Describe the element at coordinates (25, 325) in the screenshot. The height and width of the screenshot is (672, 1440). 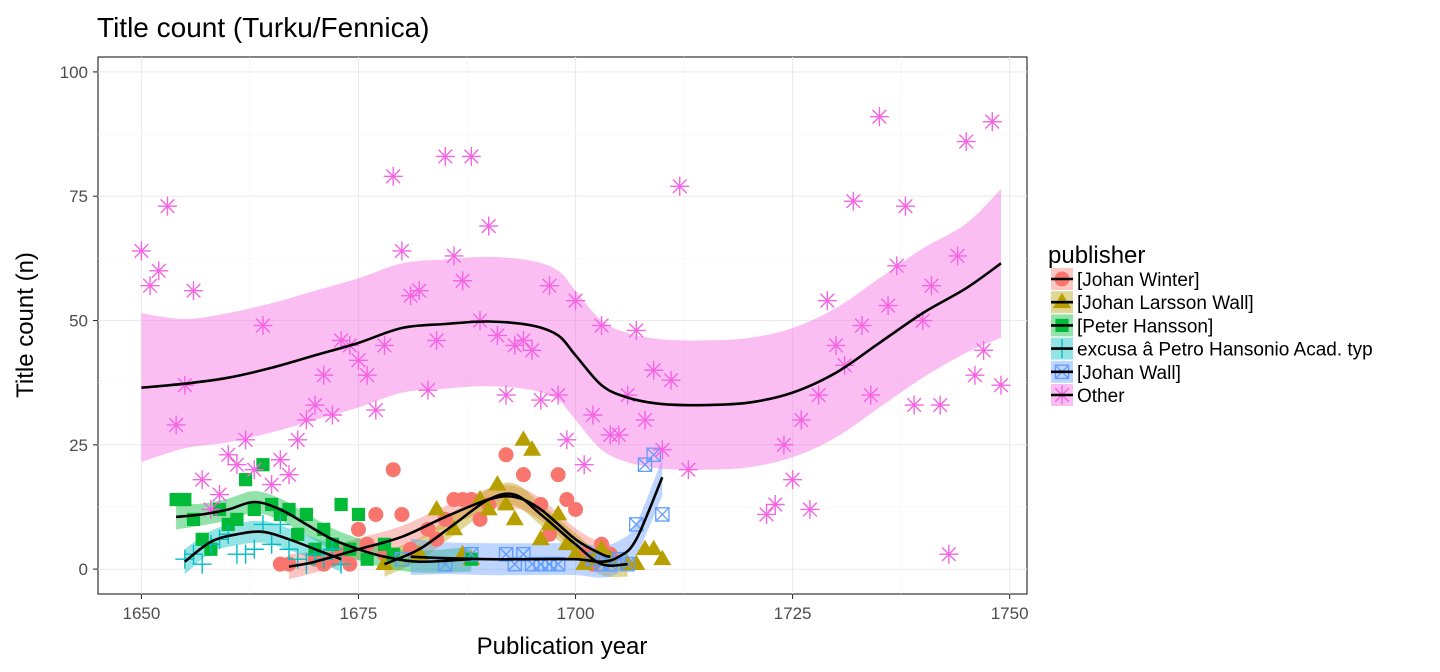
I see `y-axis-title: Title count (n)` at that location.